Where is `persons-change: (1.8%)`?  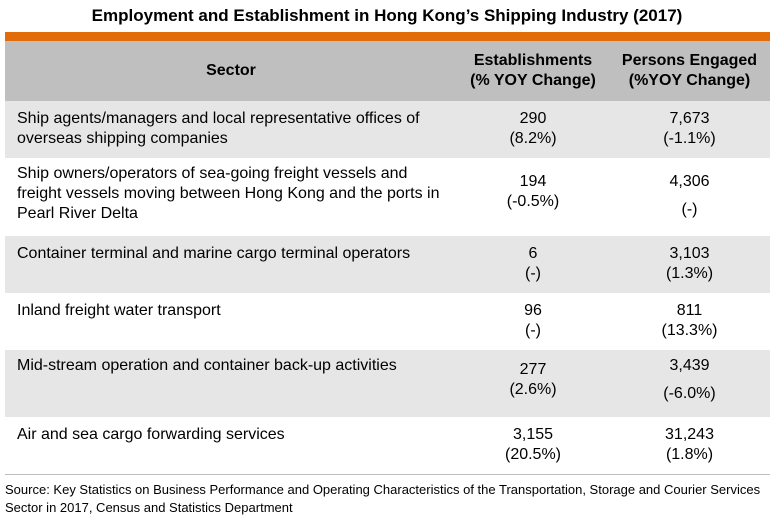
persons-change: (1.8%) is located at coordinates (689, 454).